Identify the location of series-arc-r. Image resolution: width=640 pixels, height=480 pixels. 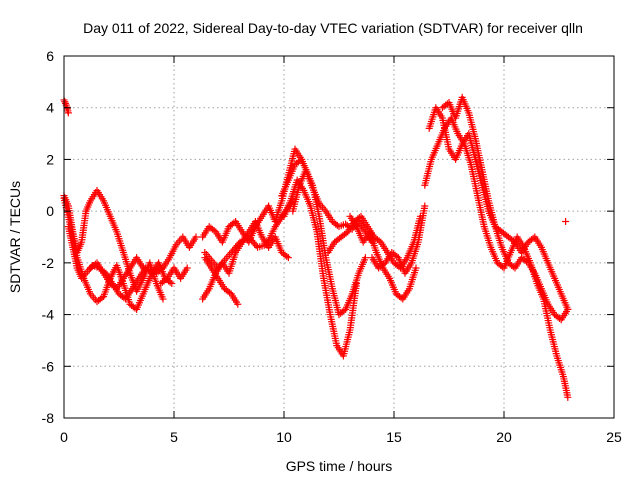
(496, 257).